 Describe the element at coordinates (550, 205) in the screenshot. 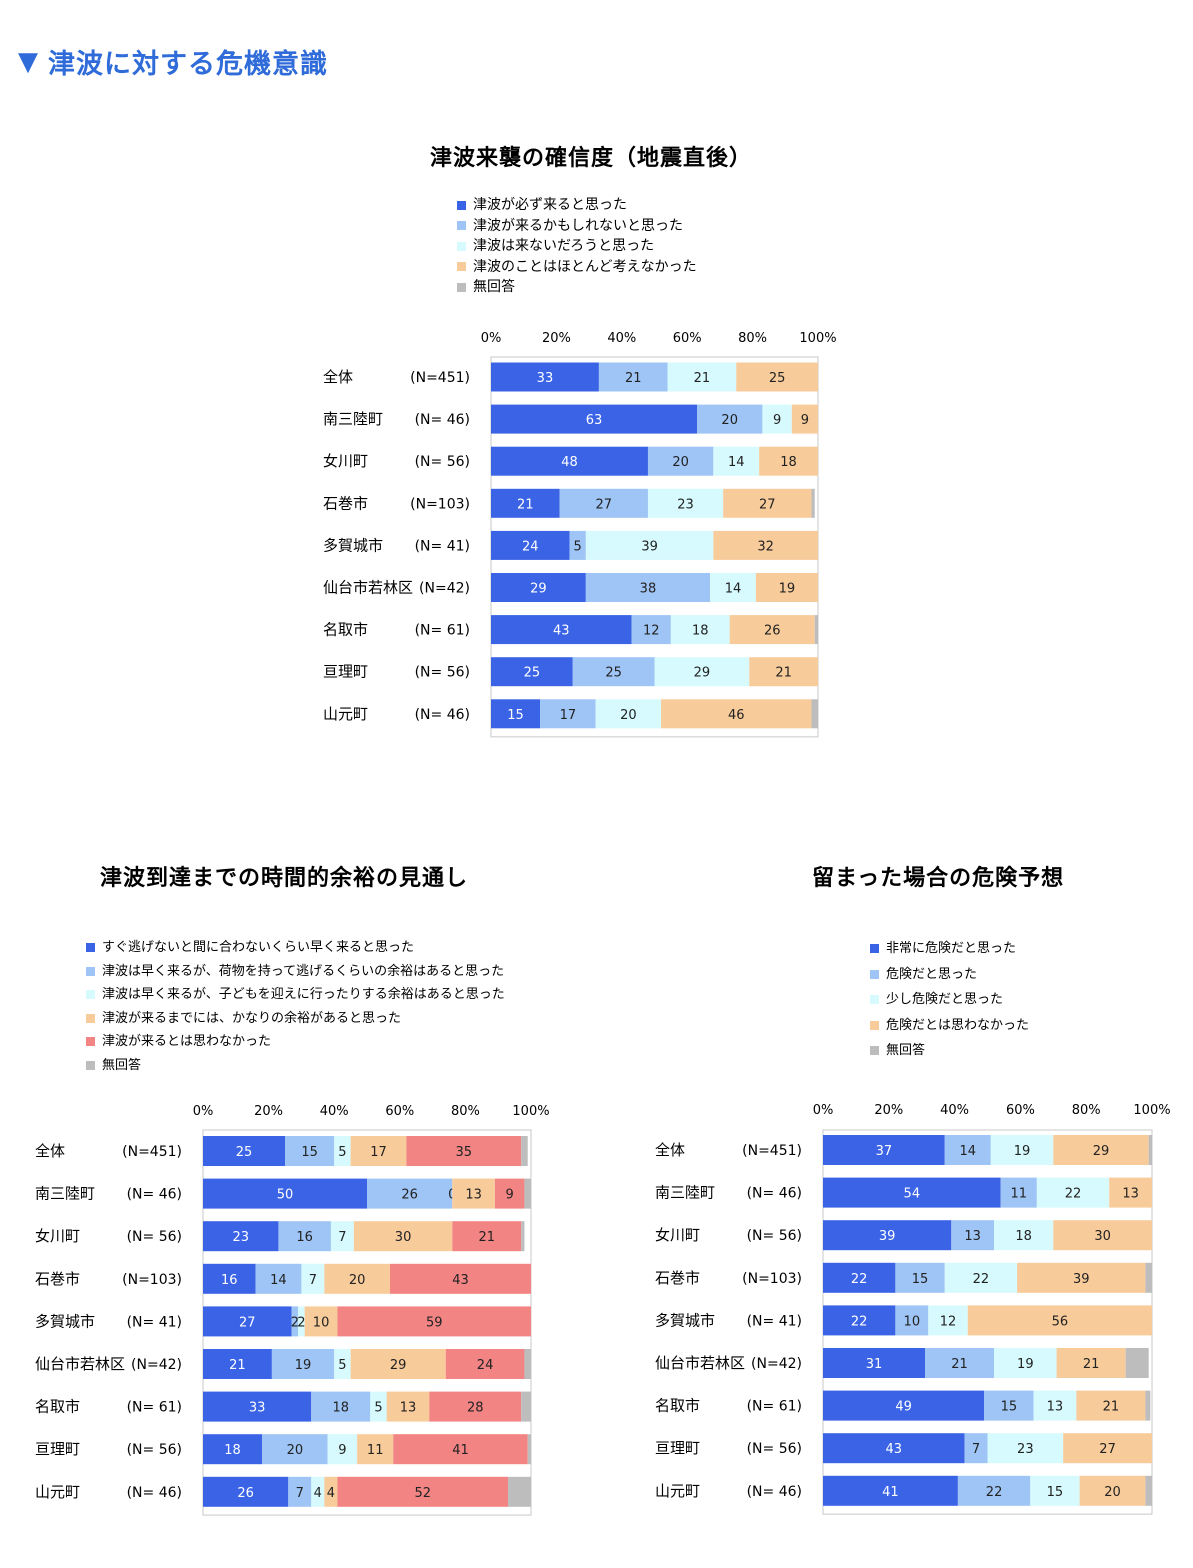

I see `legend-label: 津波が必ず来ると思った` at that location.